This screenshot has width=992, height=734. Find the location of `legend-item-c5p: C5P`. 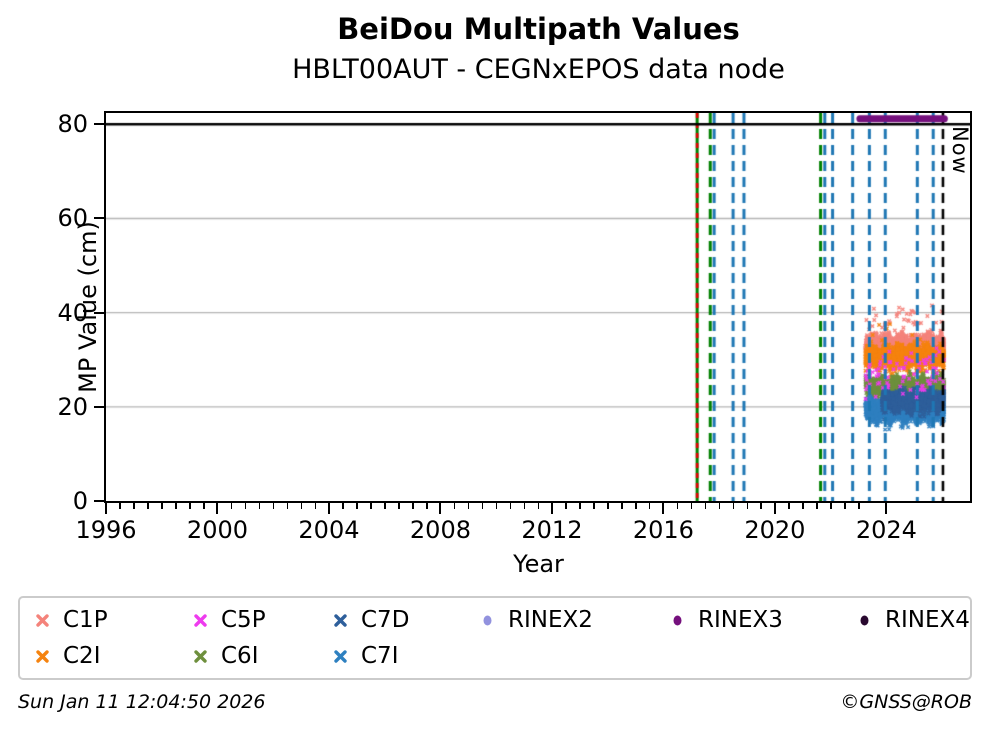

legend-item-c5p: C5P is located at coordinates (262, 620).